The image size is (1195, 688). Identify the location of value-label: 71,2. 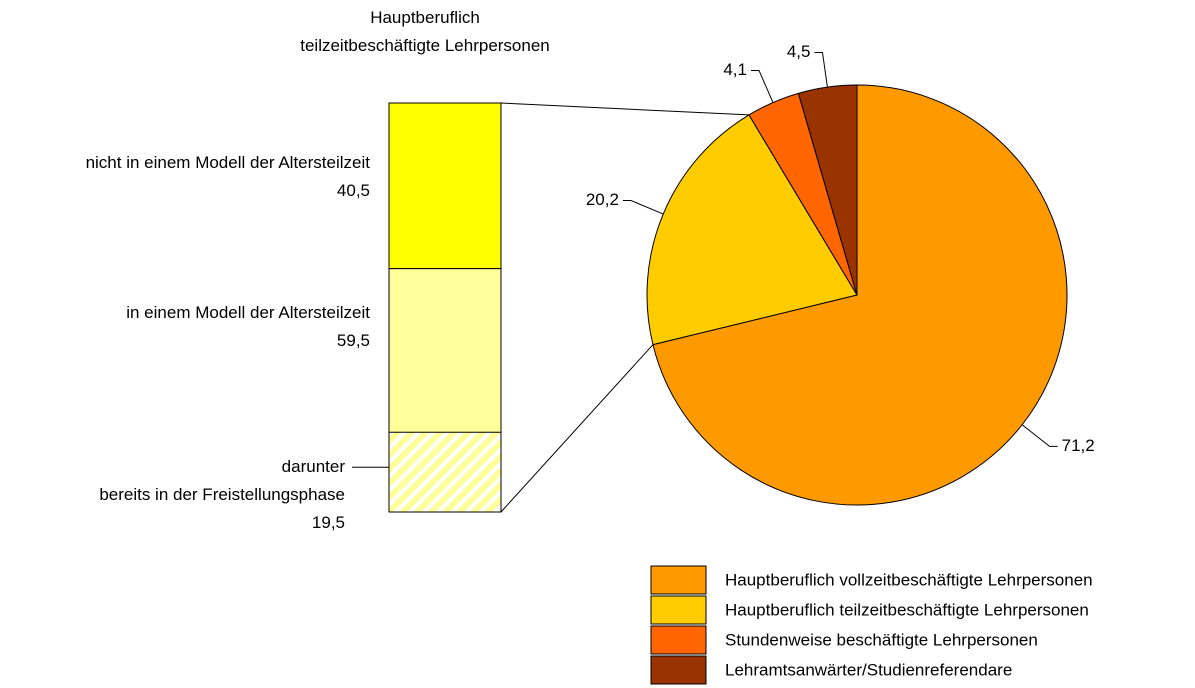
(1078, 445).